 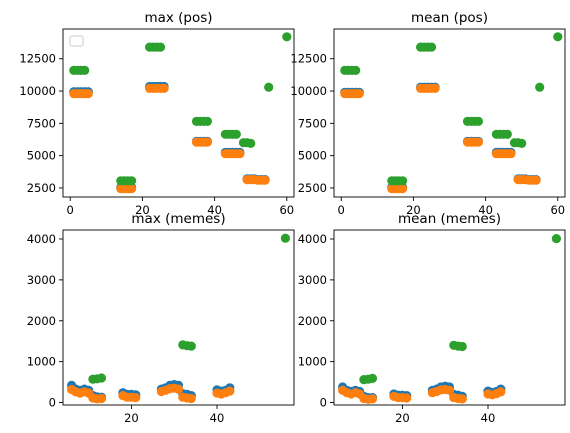 What do you see at coordinates (76, 41) in the screenshot?
I see `legend-box` at bounding box center [76, 41].